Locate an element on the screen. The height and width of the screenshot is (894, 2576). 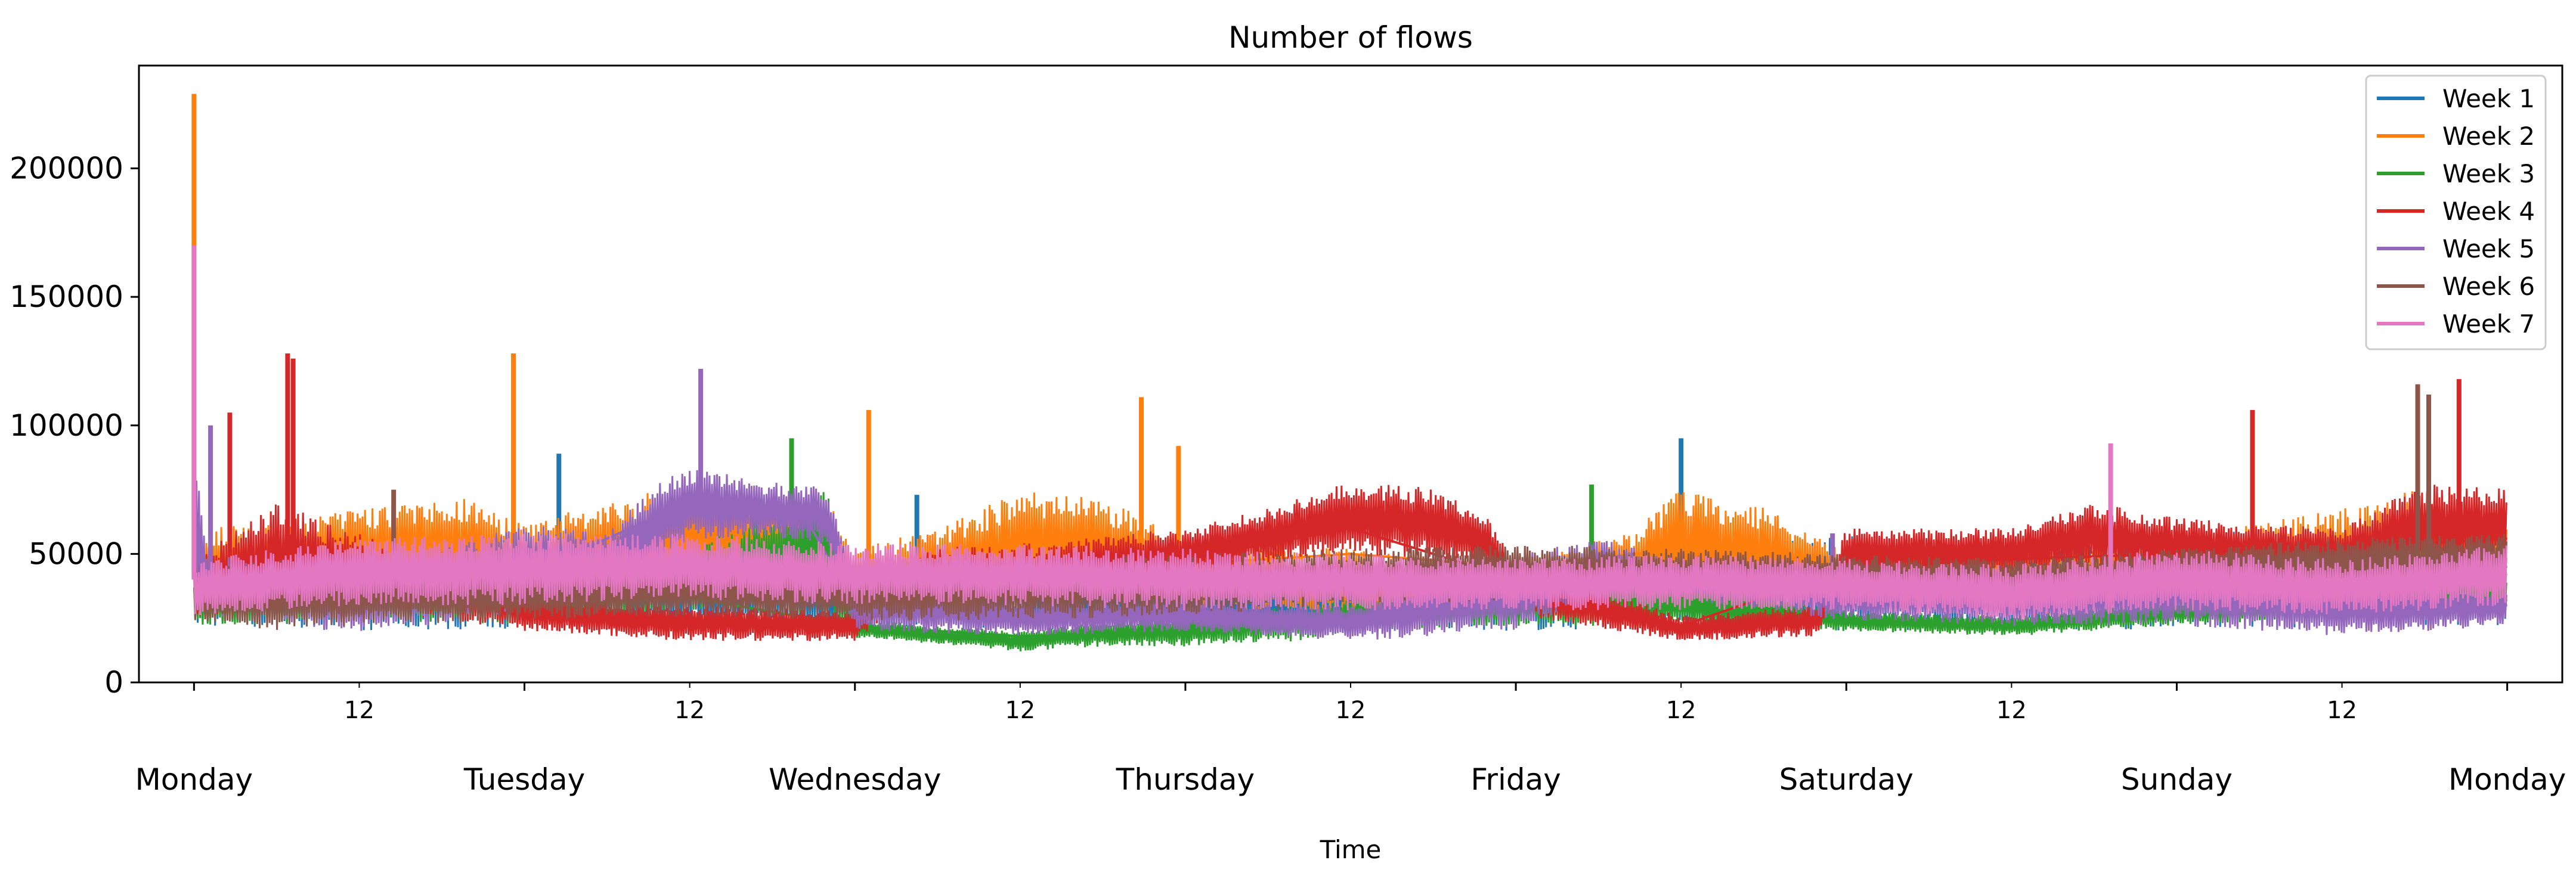
x-axis-label: Time is located at coordinates (1351, 849).